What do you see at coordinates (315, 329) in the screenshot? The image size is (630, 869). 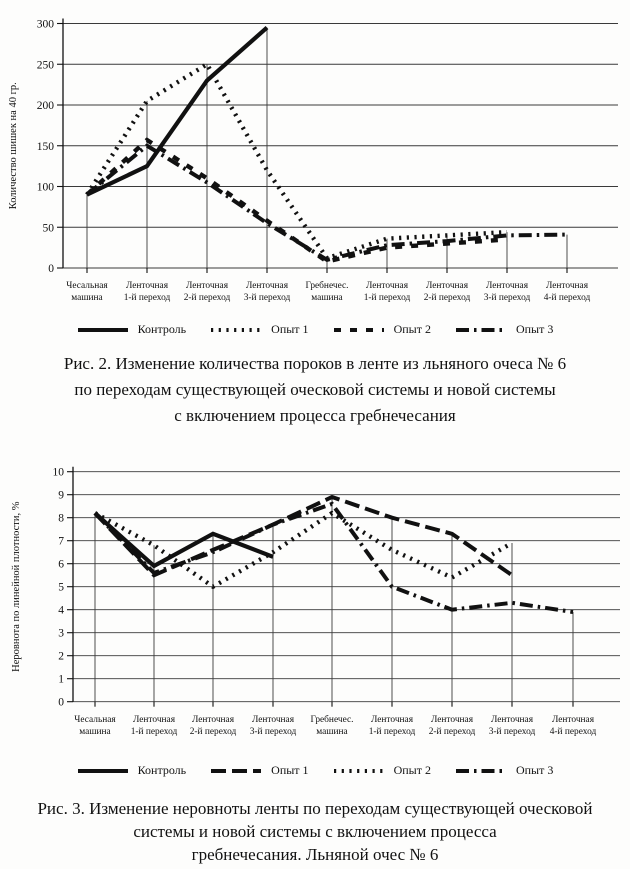 I see `neps-chart-legend: Контроль Опыт 1 Опыт 2 Опыт 3` at bounding box center [315, 329].